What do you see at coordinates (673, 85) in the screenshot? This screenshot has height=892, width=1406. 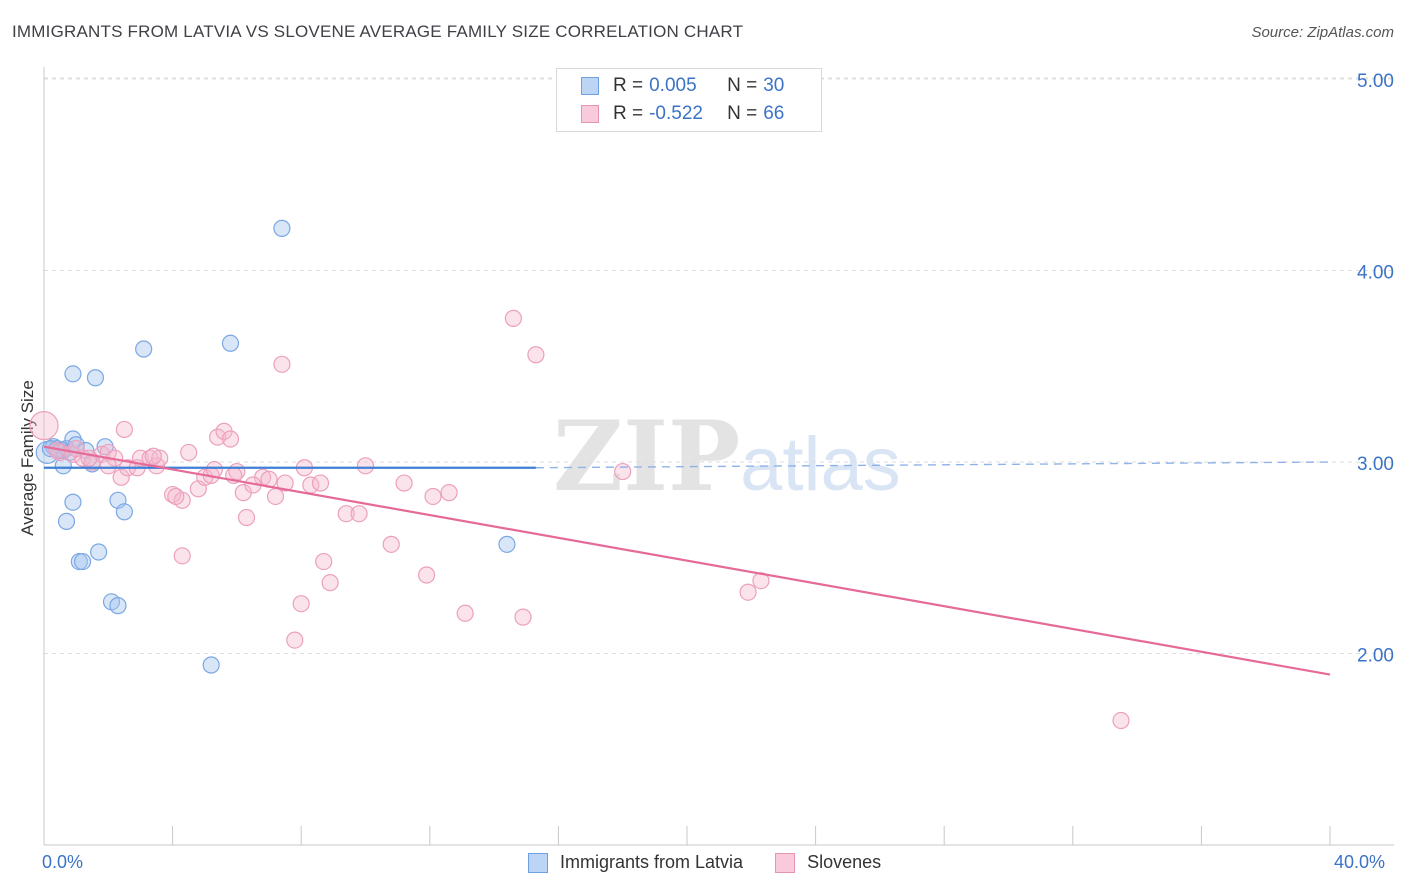 I see `legend-r-value: 0.005` at bounding box center [673, 85].